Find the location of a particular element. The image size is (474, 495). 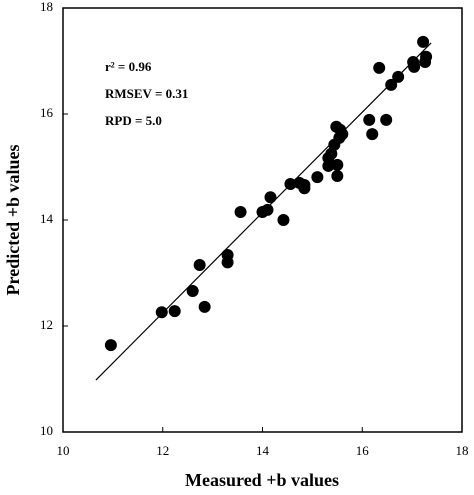

annotation: RPD = 5.0 is located at coordinates (133, 120).